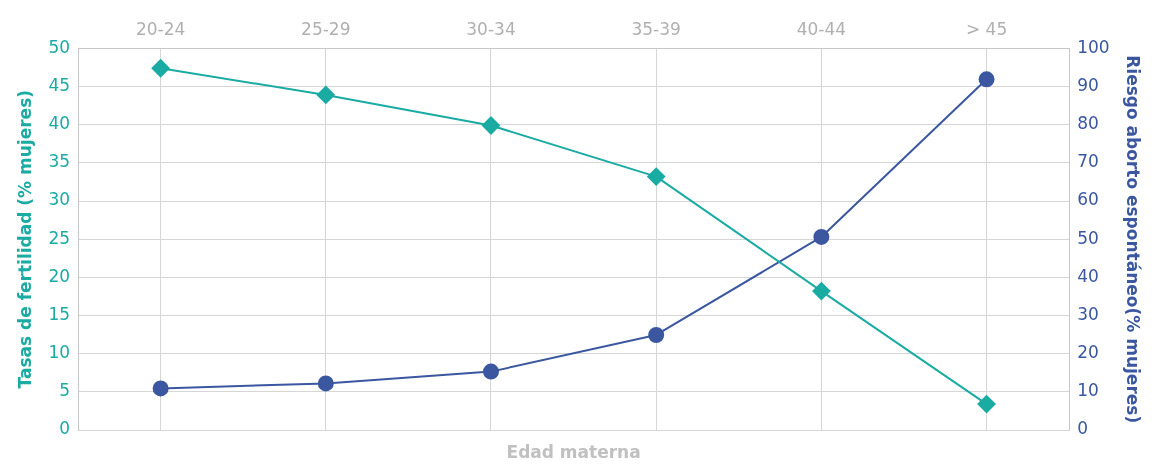 This screenshot has width=1158, height=472. I want to click on y2-tick-label: 90, so click(1088, 84).